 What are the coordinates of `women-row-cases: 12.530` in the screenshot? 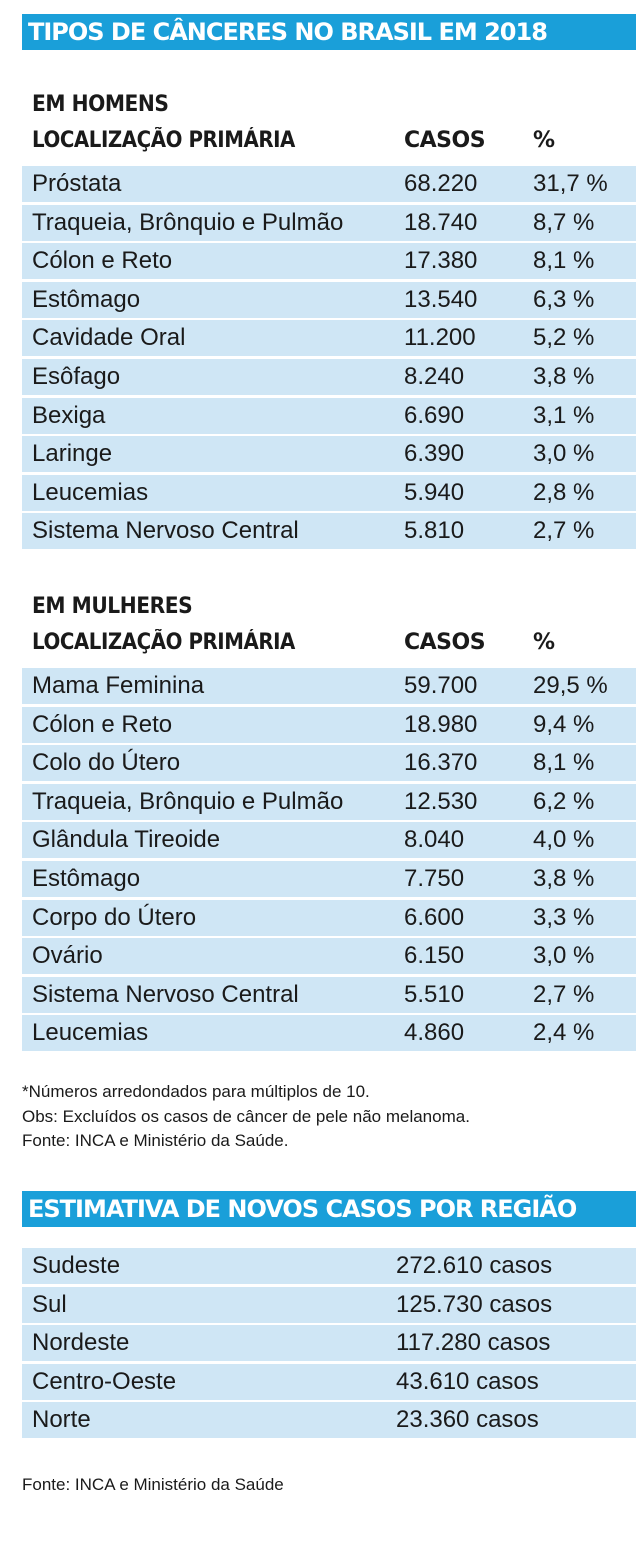 It's located at (441, 801).